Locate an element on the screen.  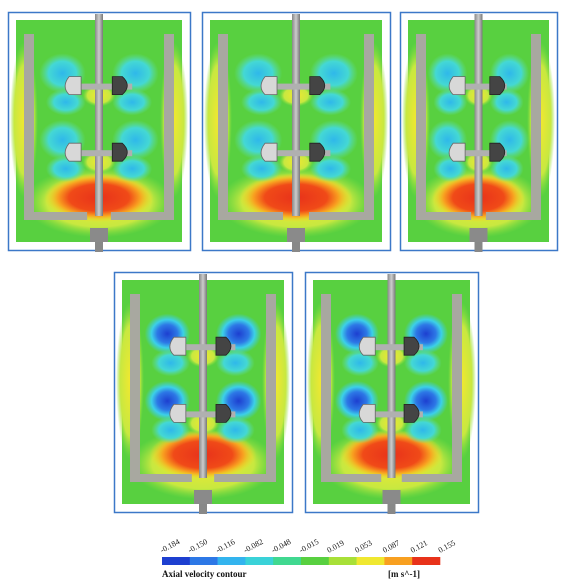
colorbar-tick-label: -0.184 is located at coordinates (170, 546).